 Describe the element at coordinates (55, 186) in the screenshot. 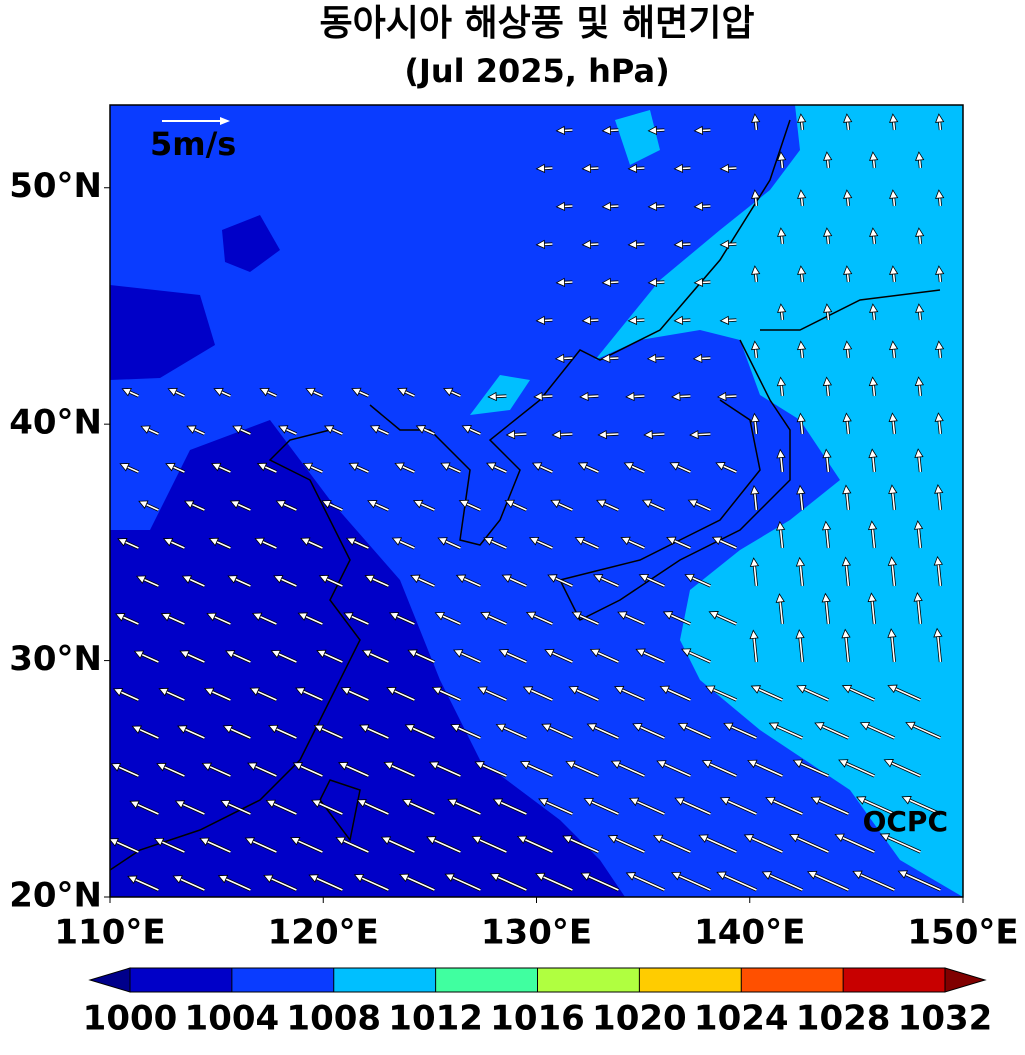

I see `y-tick-label: 50°N` at that location.